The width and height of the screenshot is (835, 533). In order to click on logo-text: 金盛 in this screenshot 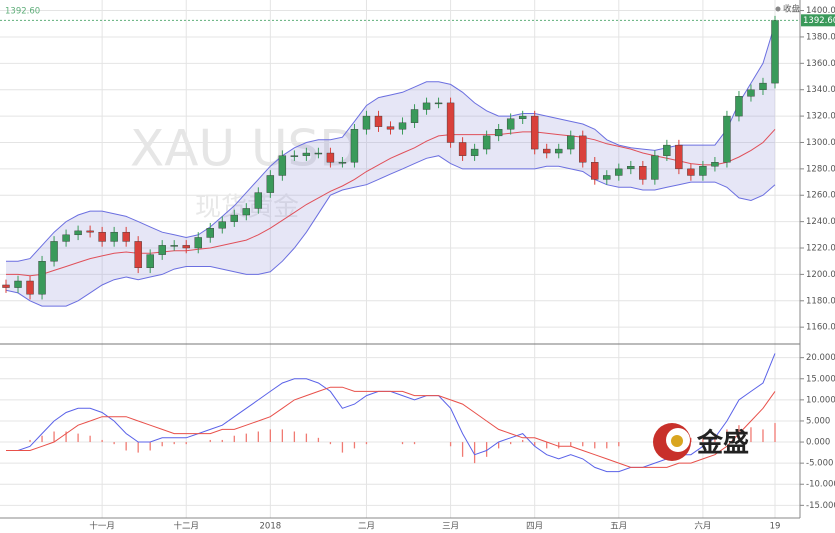, I will do `click(722, 443)`.